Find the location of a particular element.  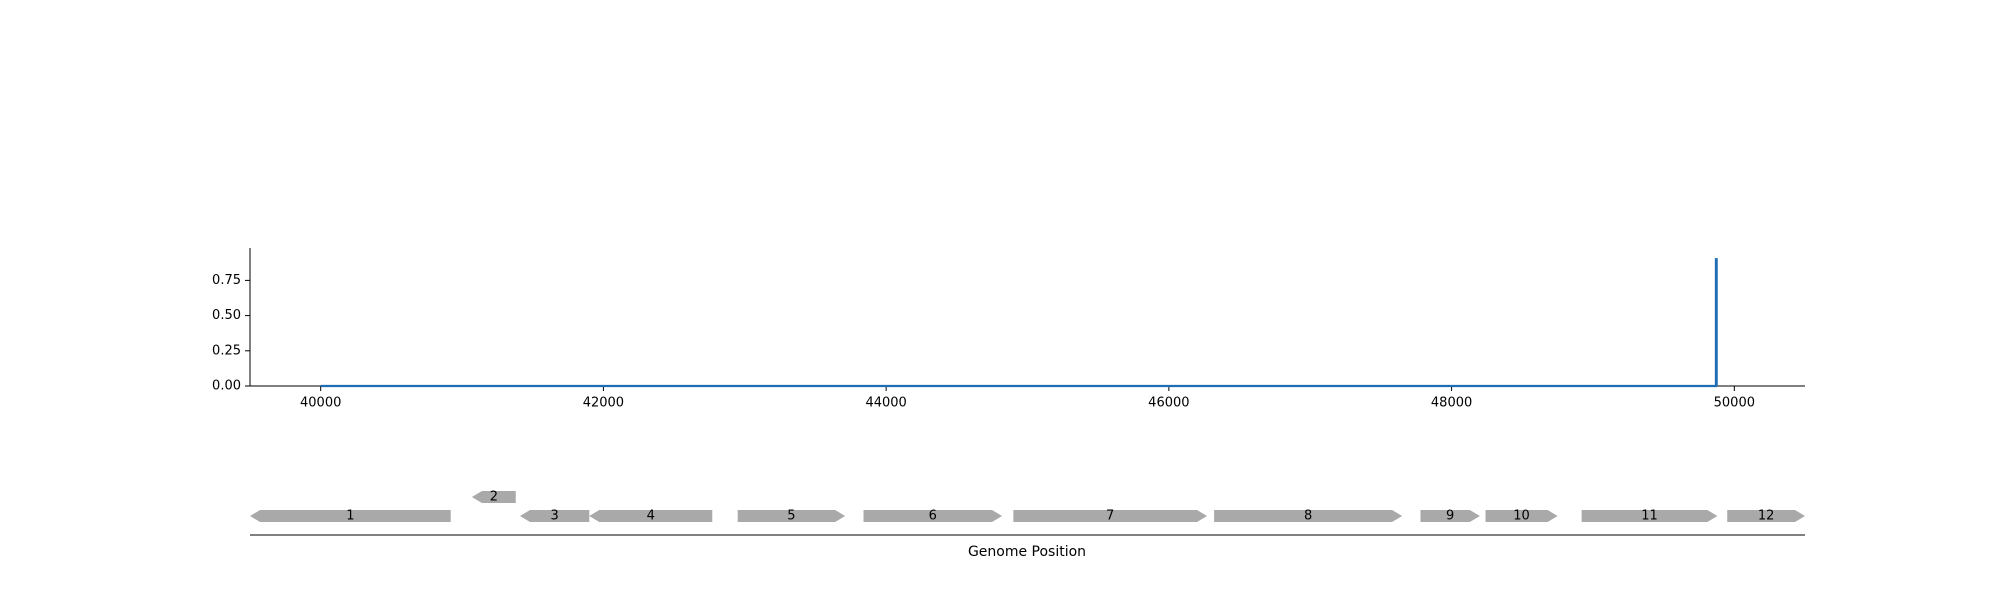

x-tick-label: 40000 is located at coordinates (320, 403).